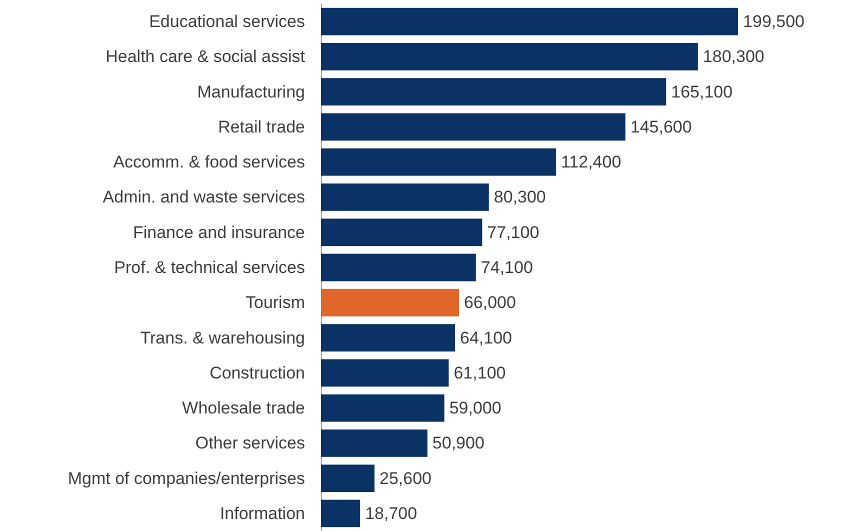 The height and width of the screenshot is (531, 862). Describe the element at coordinates (506, 267) in the screenshot. I see `data-label: 74,100` at that location.